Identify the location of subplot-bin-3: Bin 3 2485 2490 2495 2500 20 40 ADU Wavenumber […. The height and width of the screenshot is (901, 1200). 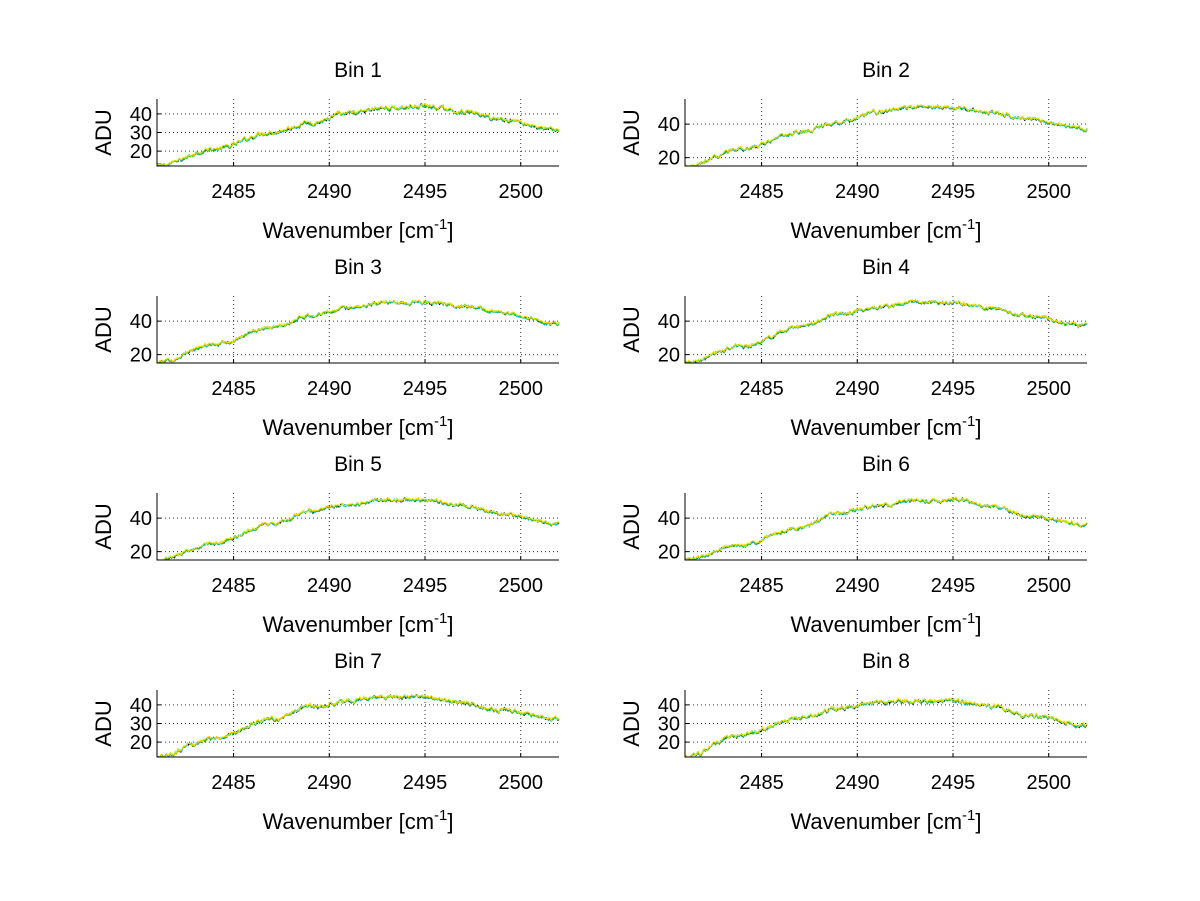
(325, 348).